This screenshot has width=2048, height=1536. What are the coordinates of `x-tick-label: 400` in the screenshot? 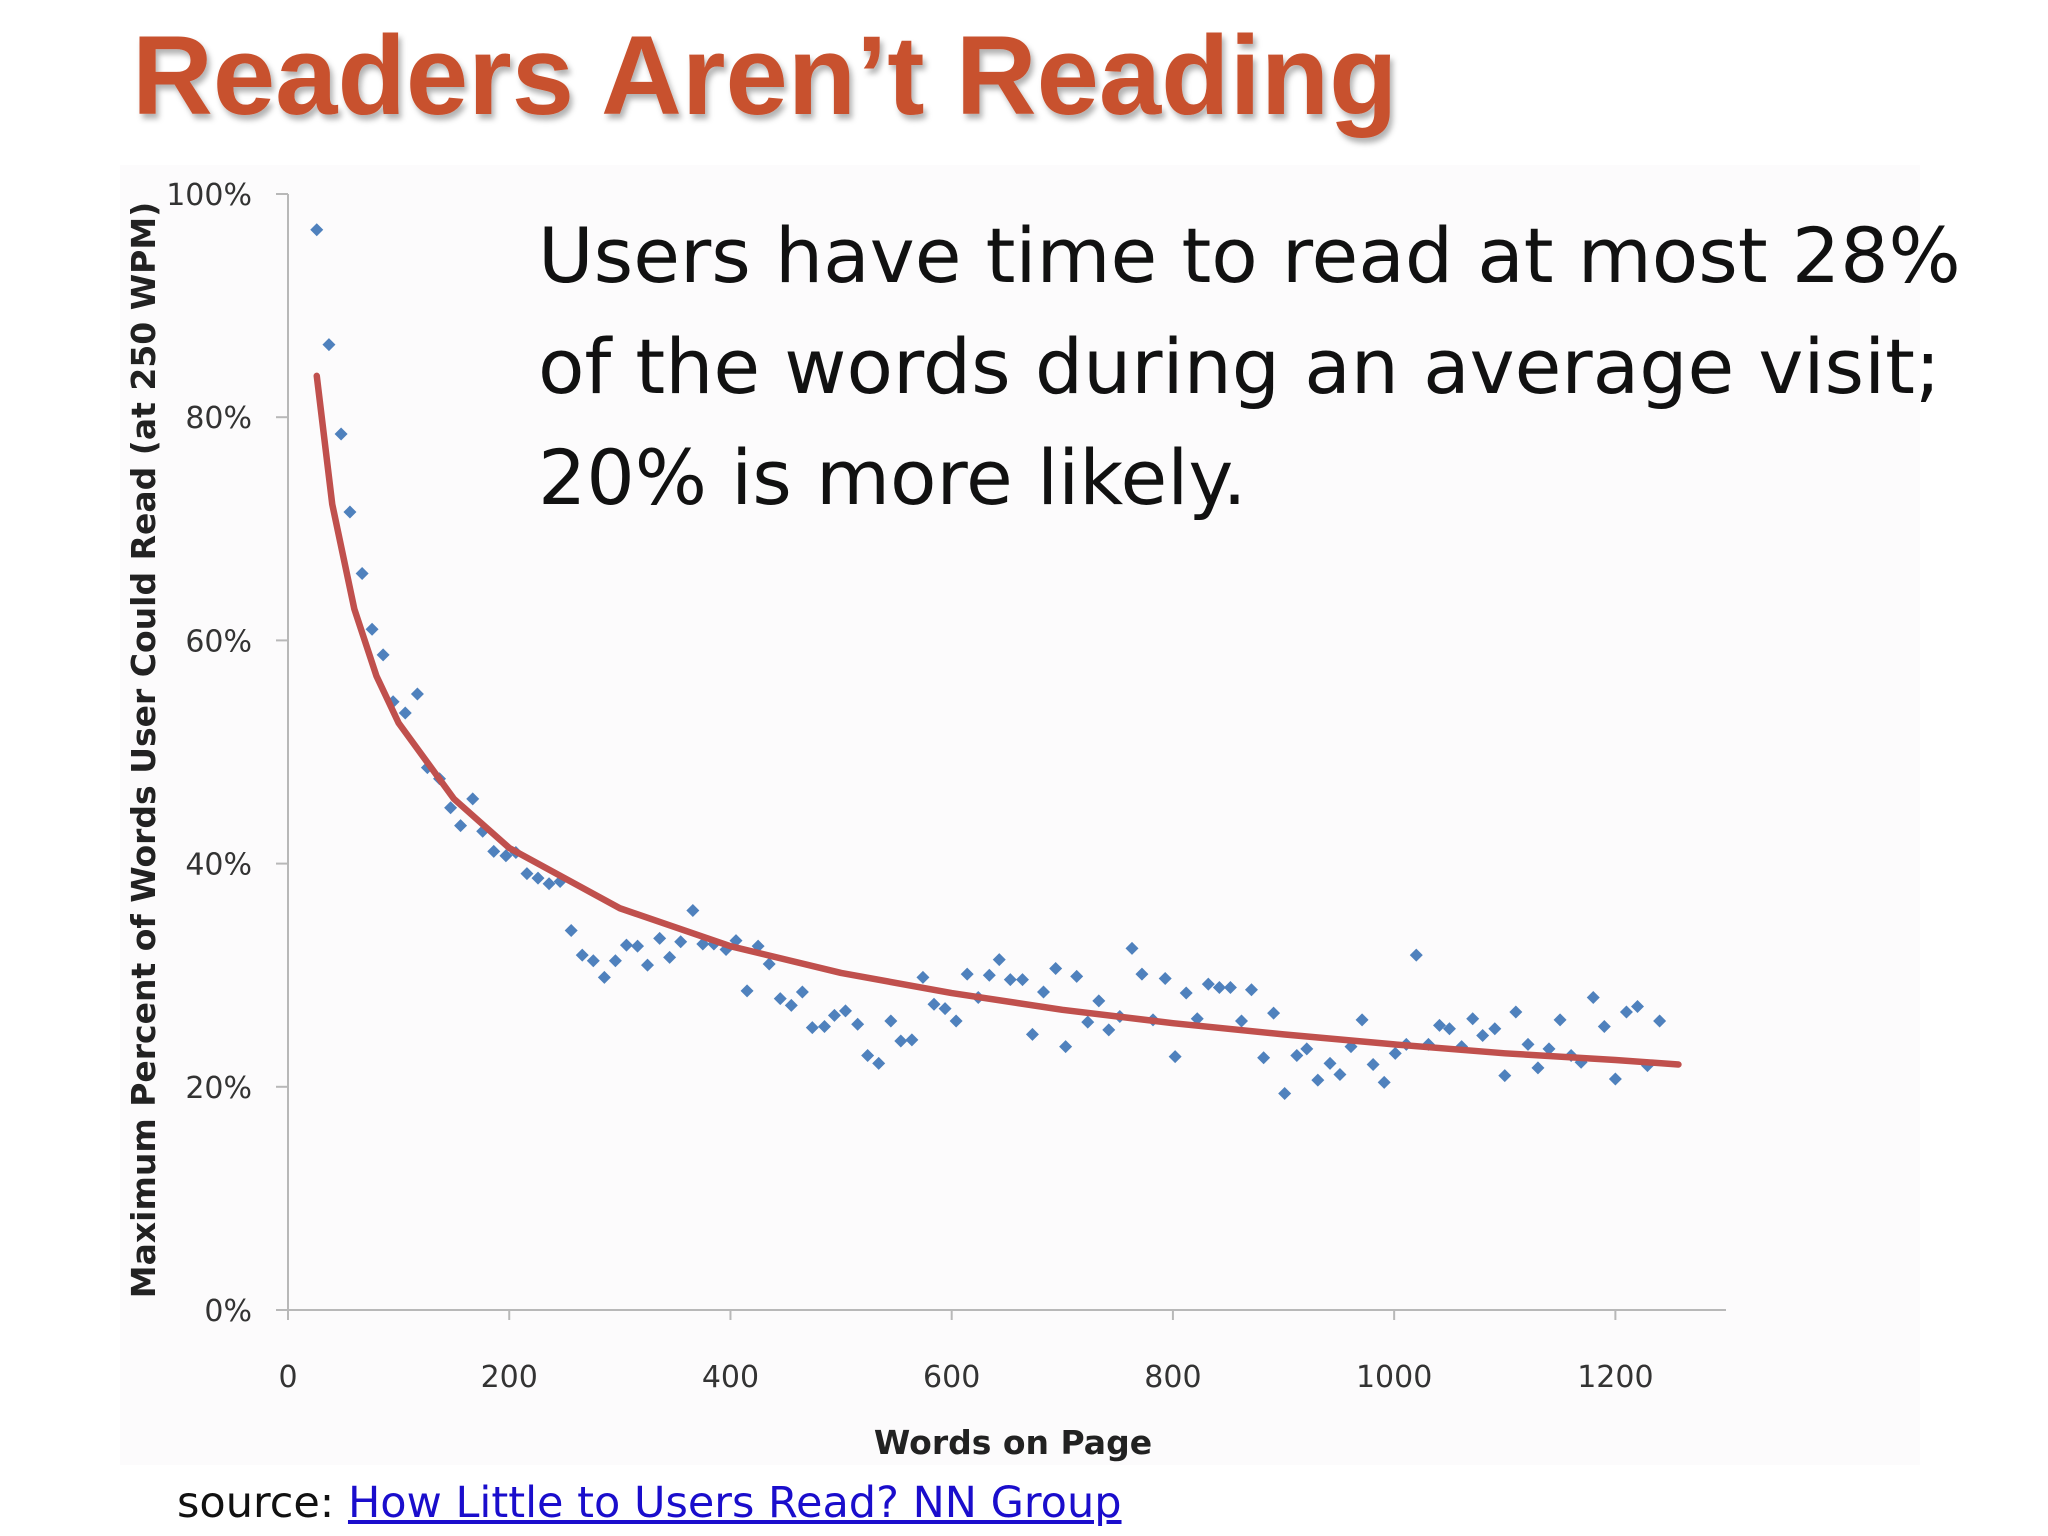 It's located at (730, 1377).